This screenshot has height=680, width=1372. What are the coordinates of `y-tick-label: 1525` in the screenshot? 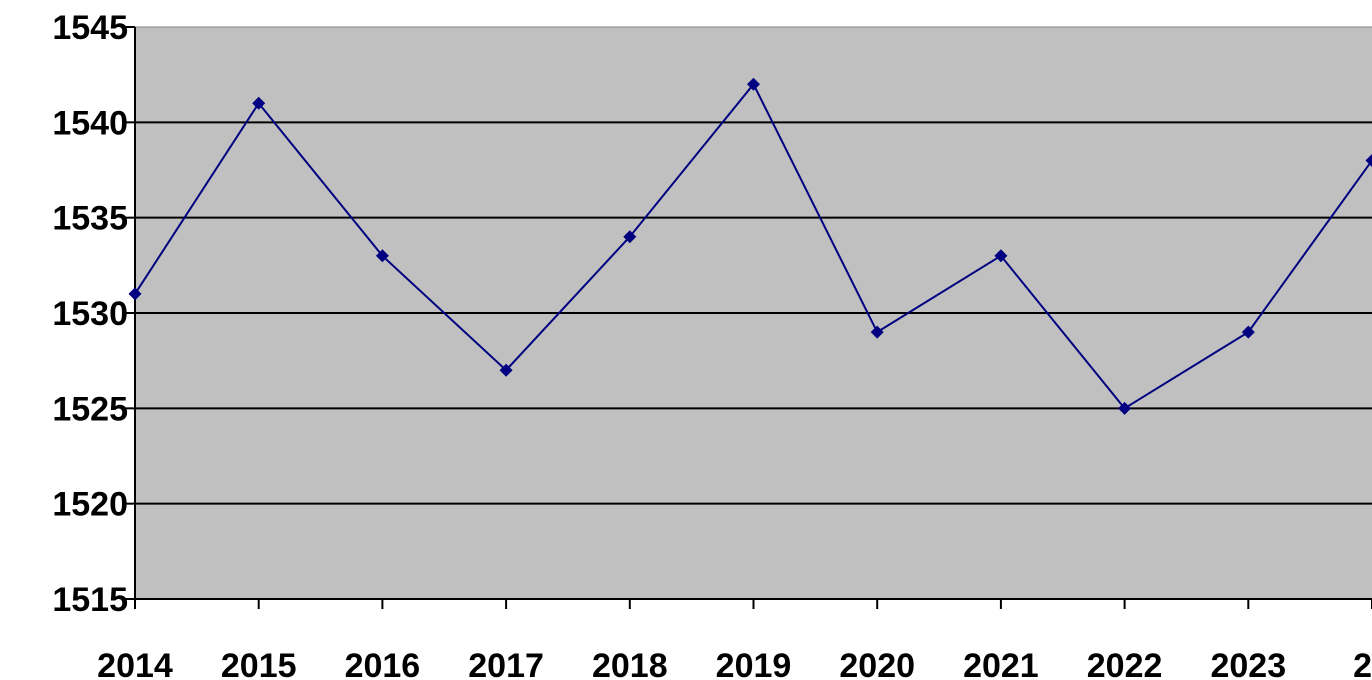 It's located at (90, 409).